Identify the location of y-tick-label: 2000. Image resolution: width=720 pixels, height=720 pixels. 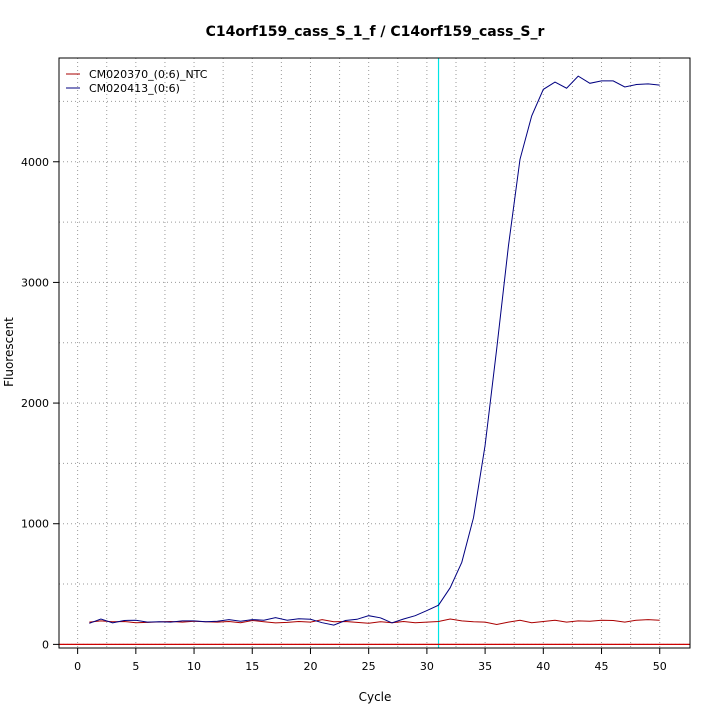
(35, 403).